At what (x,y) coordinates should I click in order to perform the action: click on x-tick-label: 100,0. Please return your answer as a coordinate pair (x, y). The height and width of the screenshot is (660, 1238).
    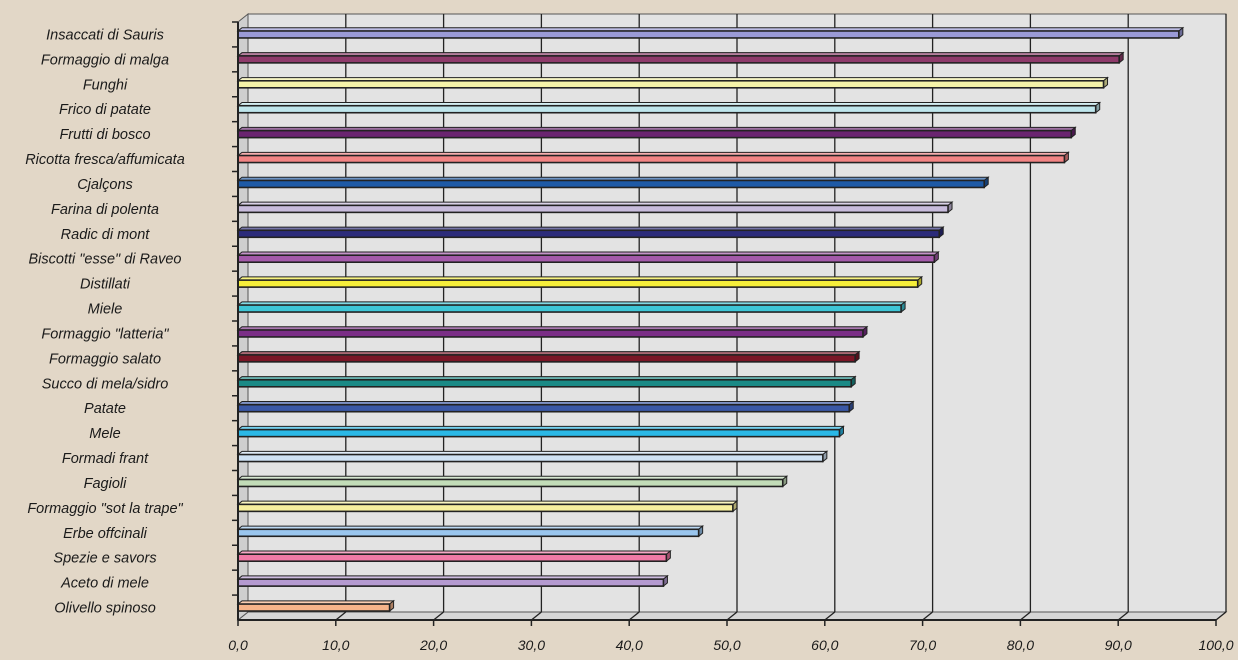
    Looking at the image, I should click on (1215, 645).